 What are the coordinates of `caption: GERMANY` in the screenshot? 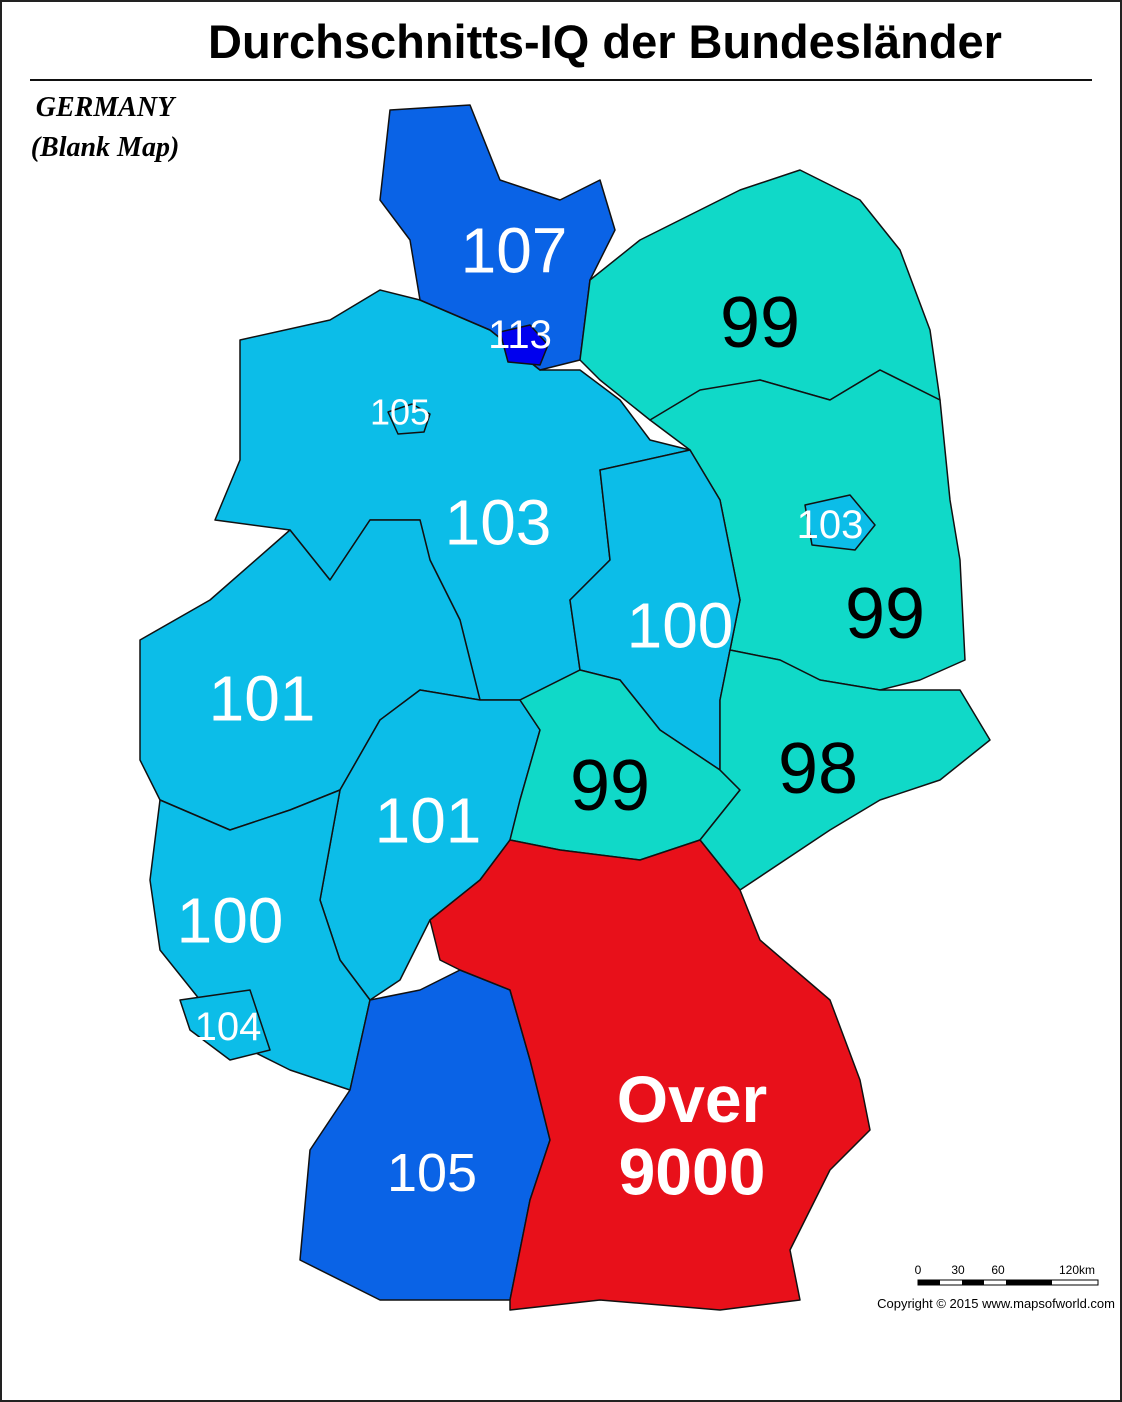 It's located at (106, 107).